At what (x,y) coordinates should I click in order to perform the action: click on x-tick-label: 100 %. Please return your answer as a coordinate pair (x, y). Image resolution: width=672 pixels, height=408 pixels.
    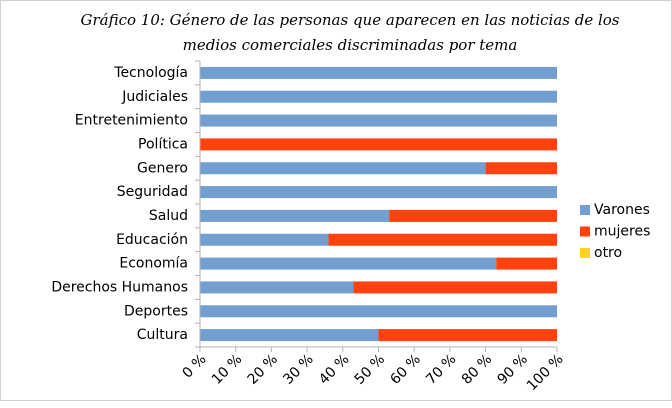
    Looking at the image, I should click on (545, 372).